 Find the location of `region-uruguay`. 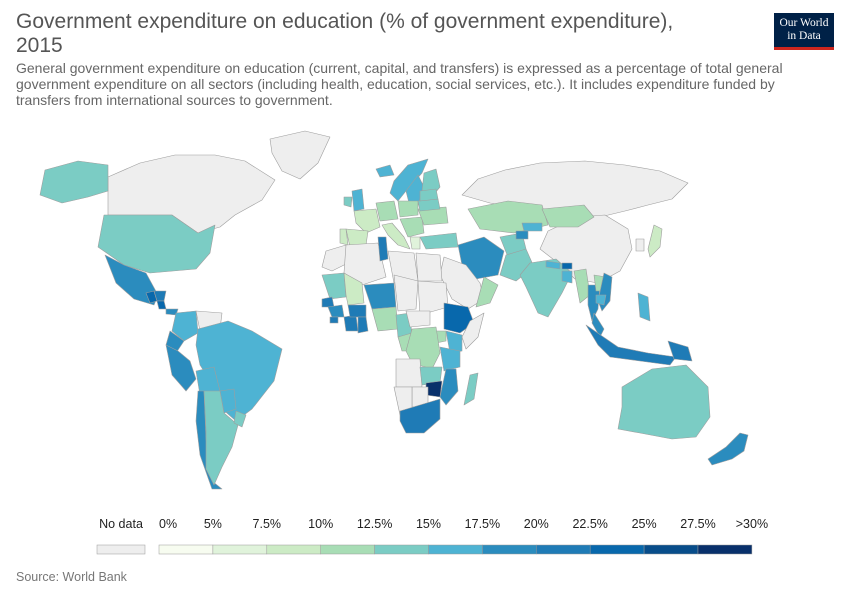

region-uruguay is located at coordinates (240, 419).